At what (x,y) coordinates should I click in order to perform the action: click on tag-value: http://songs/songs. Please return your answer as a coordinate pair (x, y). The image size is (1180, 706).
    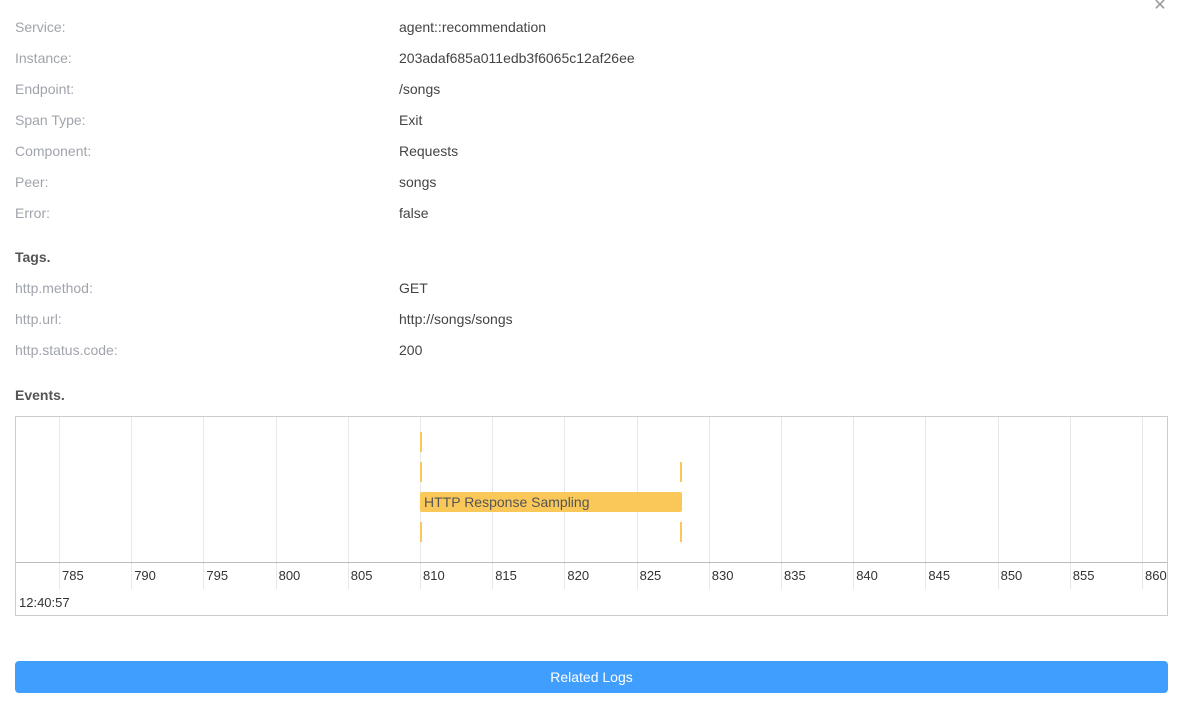
    Looking at the image, I should click on (456, 319).